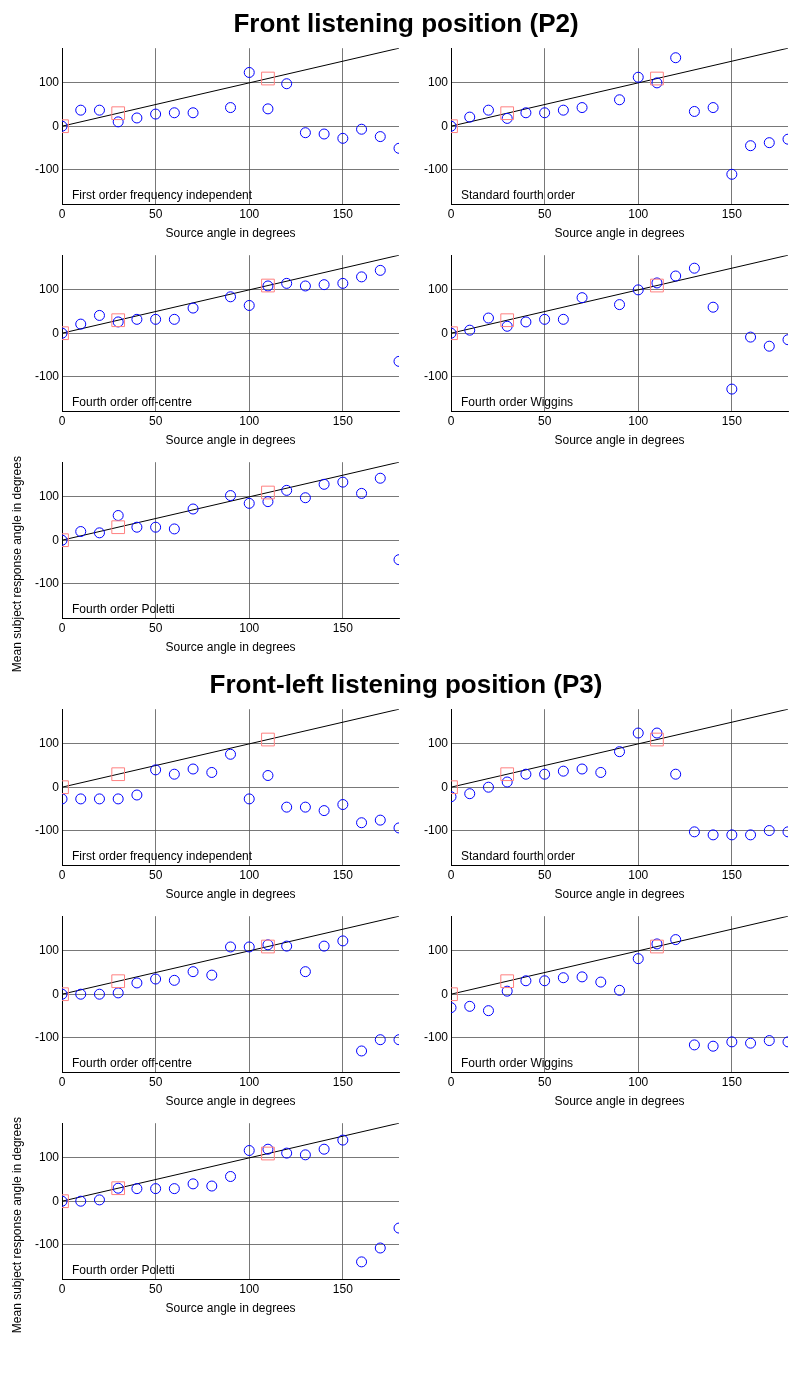  Describe the element at coordinates (518, 855) in the screenshot. I see `annotation: Standard fourth order` at that location.